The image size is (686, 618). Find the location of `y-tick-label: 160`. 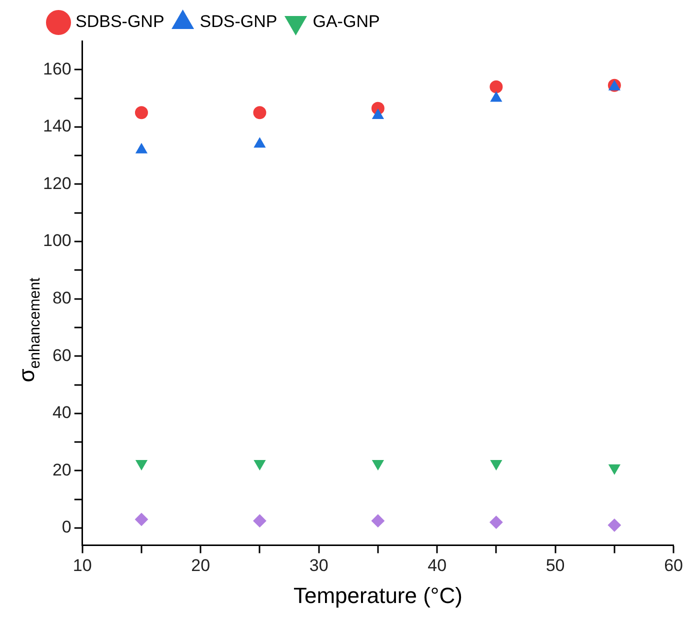

y-tick-label: 160 is located at coordinates (57, 68).